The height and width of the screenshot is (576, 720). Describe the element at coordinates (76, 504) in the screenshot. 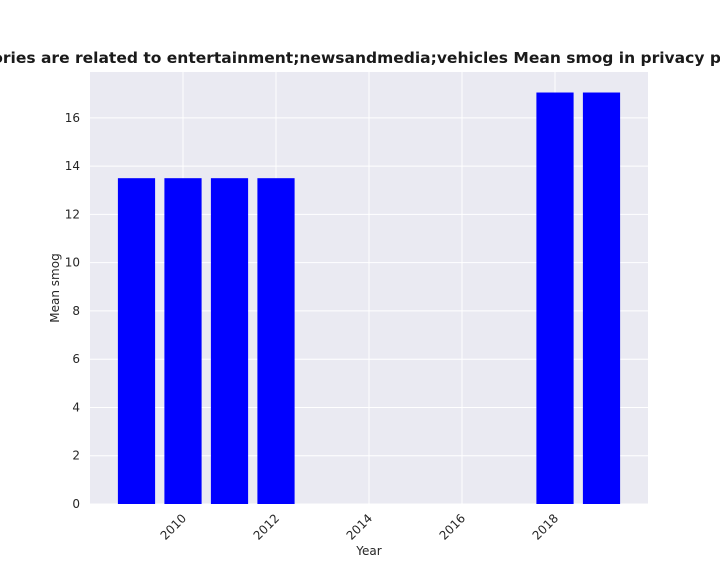

I see `y-tick-label: 0` at that location.